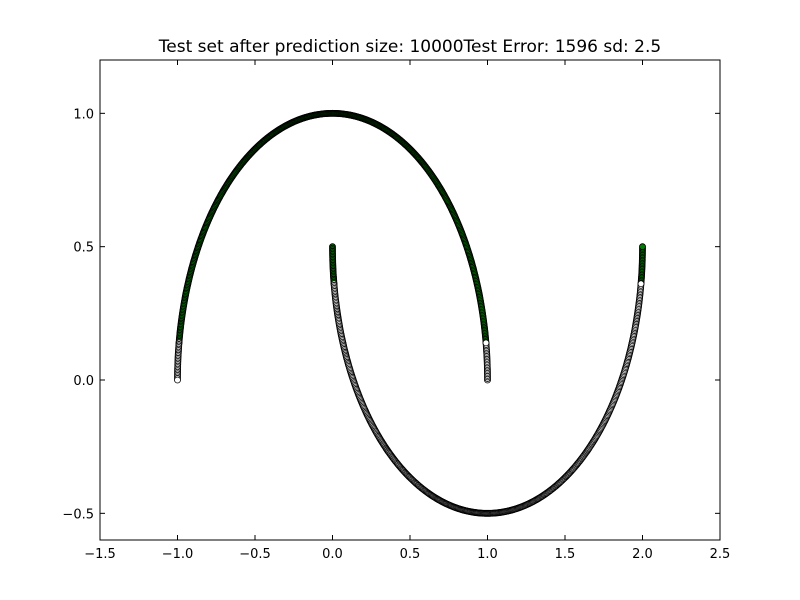  Describe the element at coordinates (83, 114) in the screenshot. I see `y-tick-label: 1.0` at that location.